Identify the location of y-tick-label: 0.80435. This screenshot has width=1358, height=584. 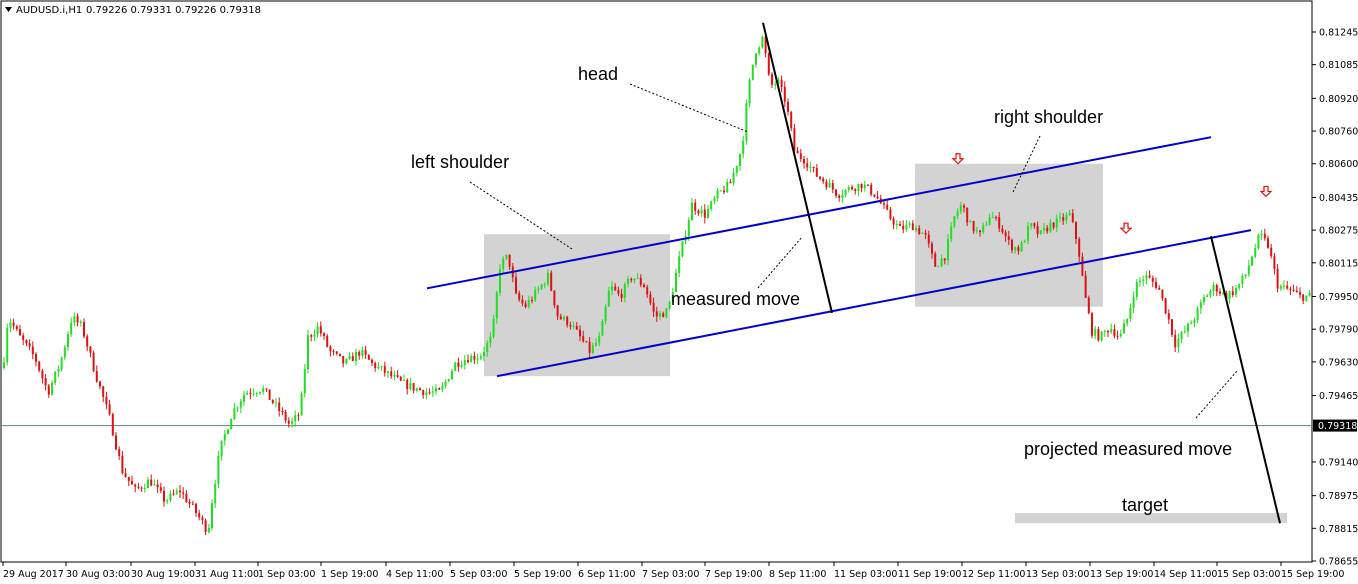
(1338, 198).